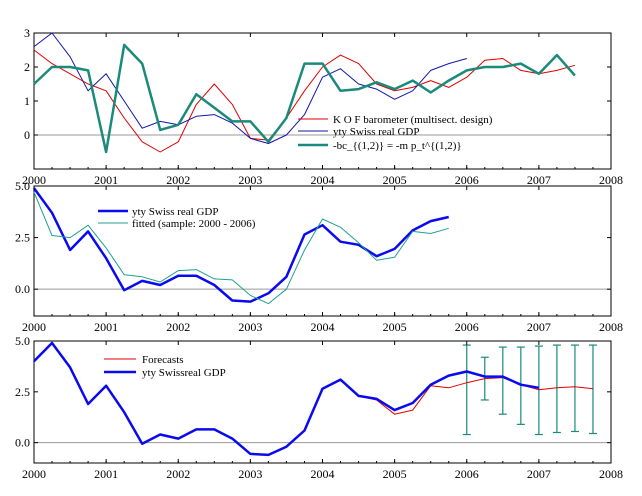  What do you see at coordinates (184, 373) in the screenshot?
I see `legend-label-gdp-bottom: yty Swissreal GDP` at bounding box center [184, 373].